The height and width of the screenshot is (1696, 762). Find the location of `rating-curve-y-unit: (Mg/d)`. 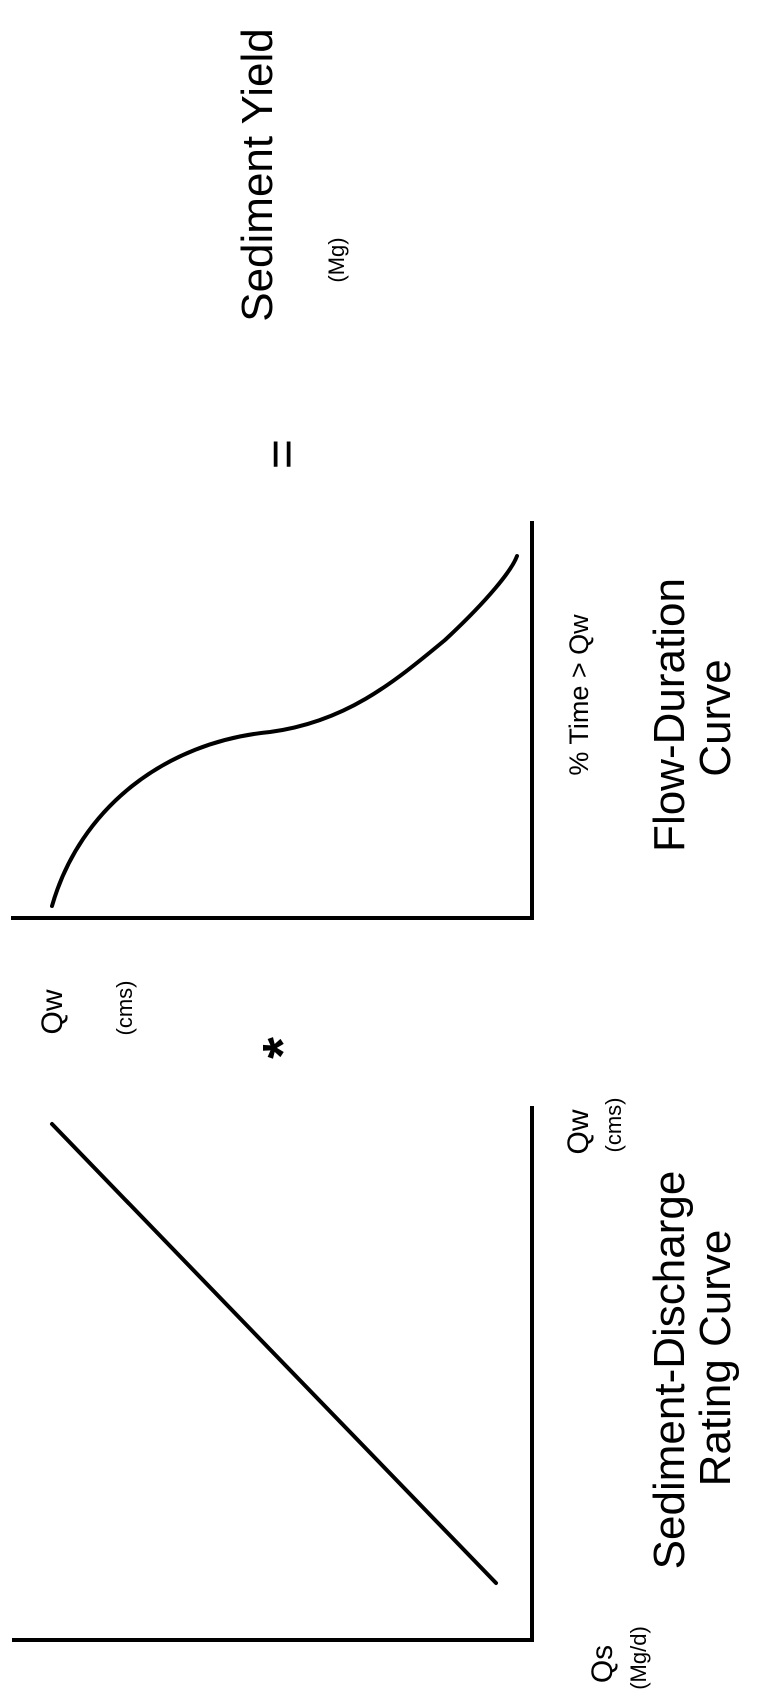

rating-curve-y-unit: (Mg/d) is located at coordinates (638, 1658).